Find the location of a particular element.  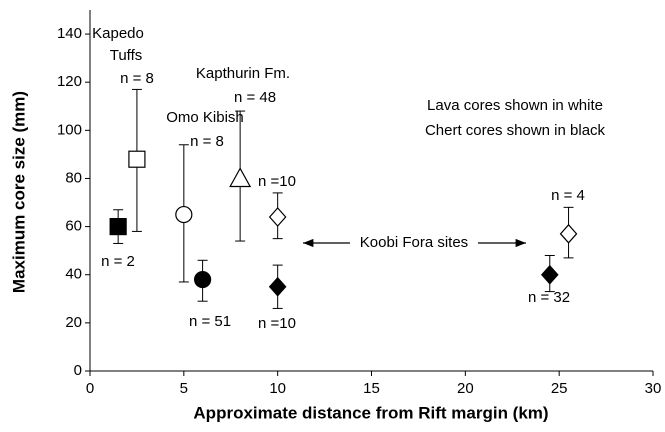

point-label: n = 32 is located at coordinates (549, 297).